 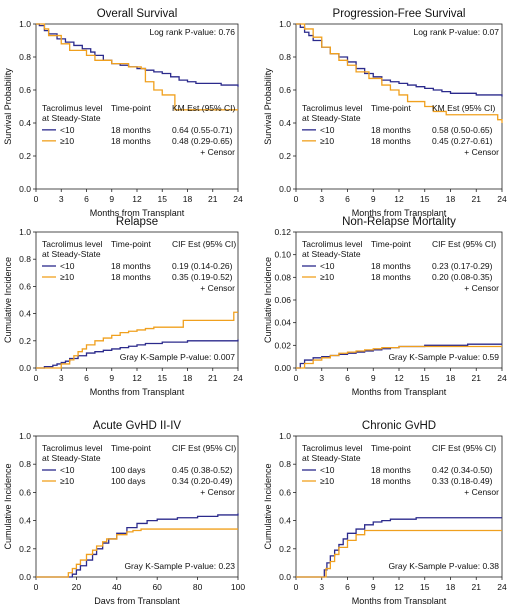 I want to click on legend-estimate: 0.35 (0.19-0.52), so click(x=202, y=277).